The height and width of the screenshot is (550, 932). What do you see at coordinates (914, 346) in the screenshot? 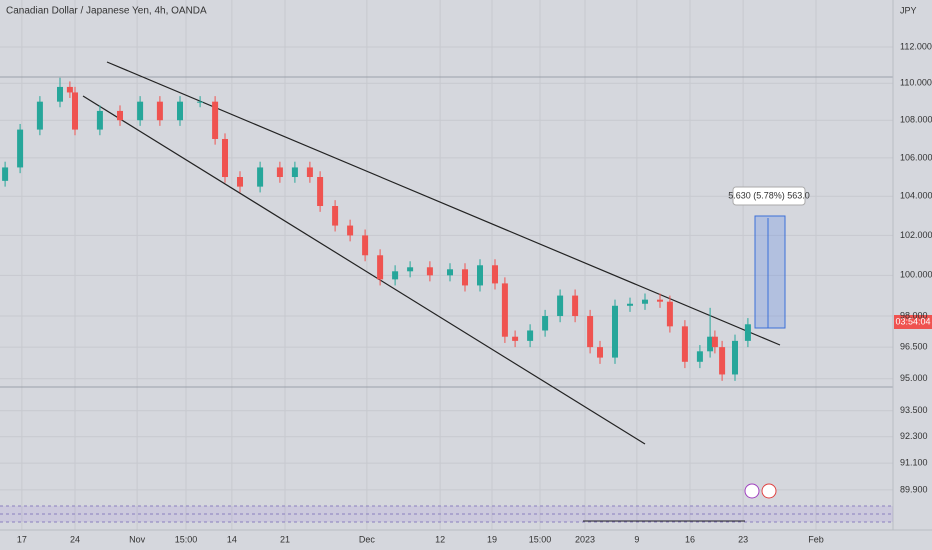
I see `y-tick-label: 96.500` at bounding box center [914, 346].